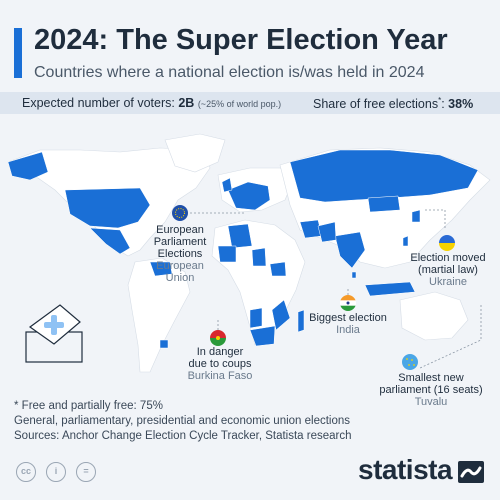 The width and height of the screenshot is (500, 500). What do you see at coordinates (18, 53) in the screenshot?
I see `title-accent-bar` at bounding box center [18, 53].